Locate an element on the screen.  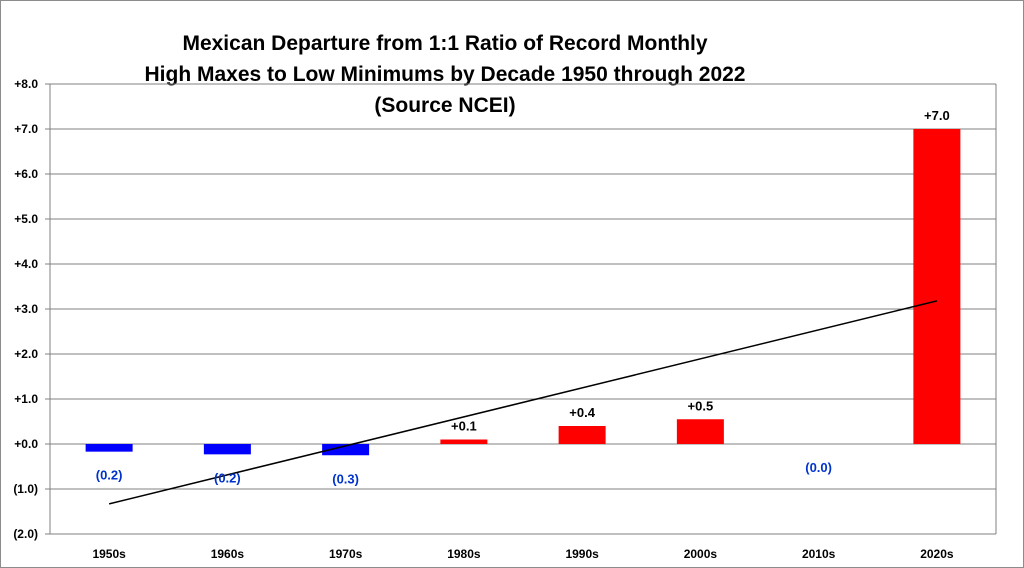
x-tick-label: 1960s is located at coordinates (228, 554).